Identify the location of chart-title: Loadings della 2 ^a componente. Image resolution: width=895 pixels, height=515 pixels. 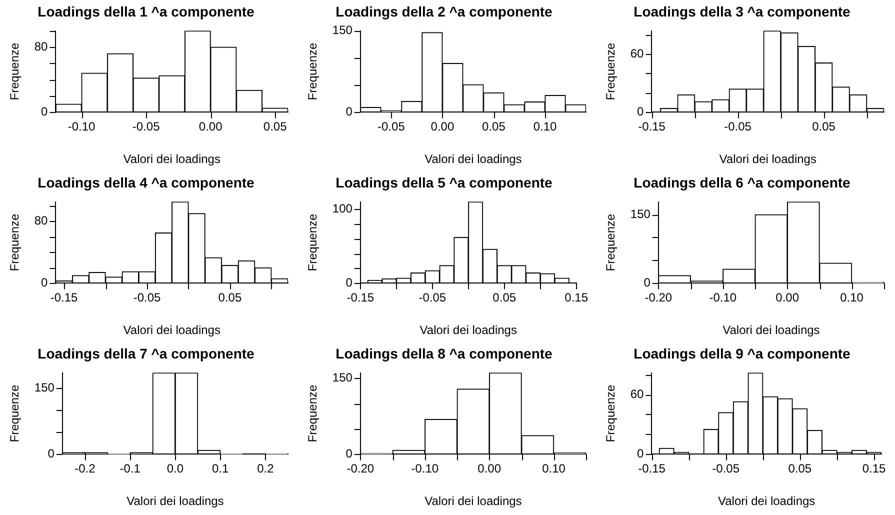
(444, 11).